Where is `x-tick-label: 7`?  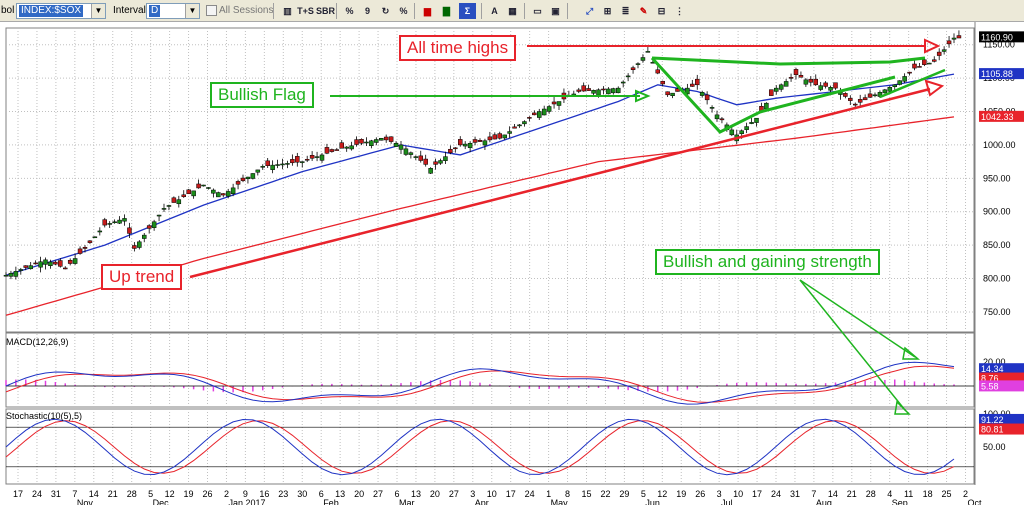
x-tick-label: 7 is located at coordinates (74, 494).